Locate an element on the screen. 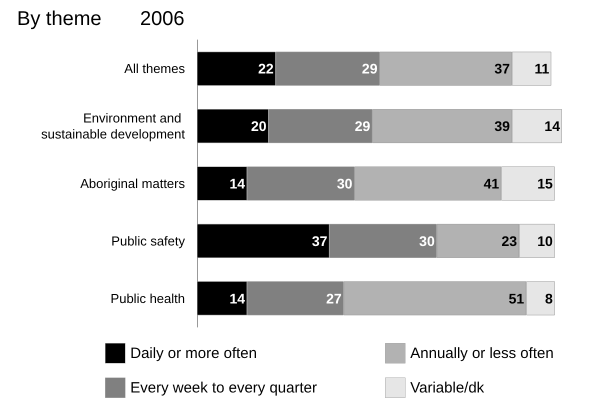 The height and width of the screenshot is (415, 589). legend-label: Every week to every quarter is located at coordinates (223, 387).